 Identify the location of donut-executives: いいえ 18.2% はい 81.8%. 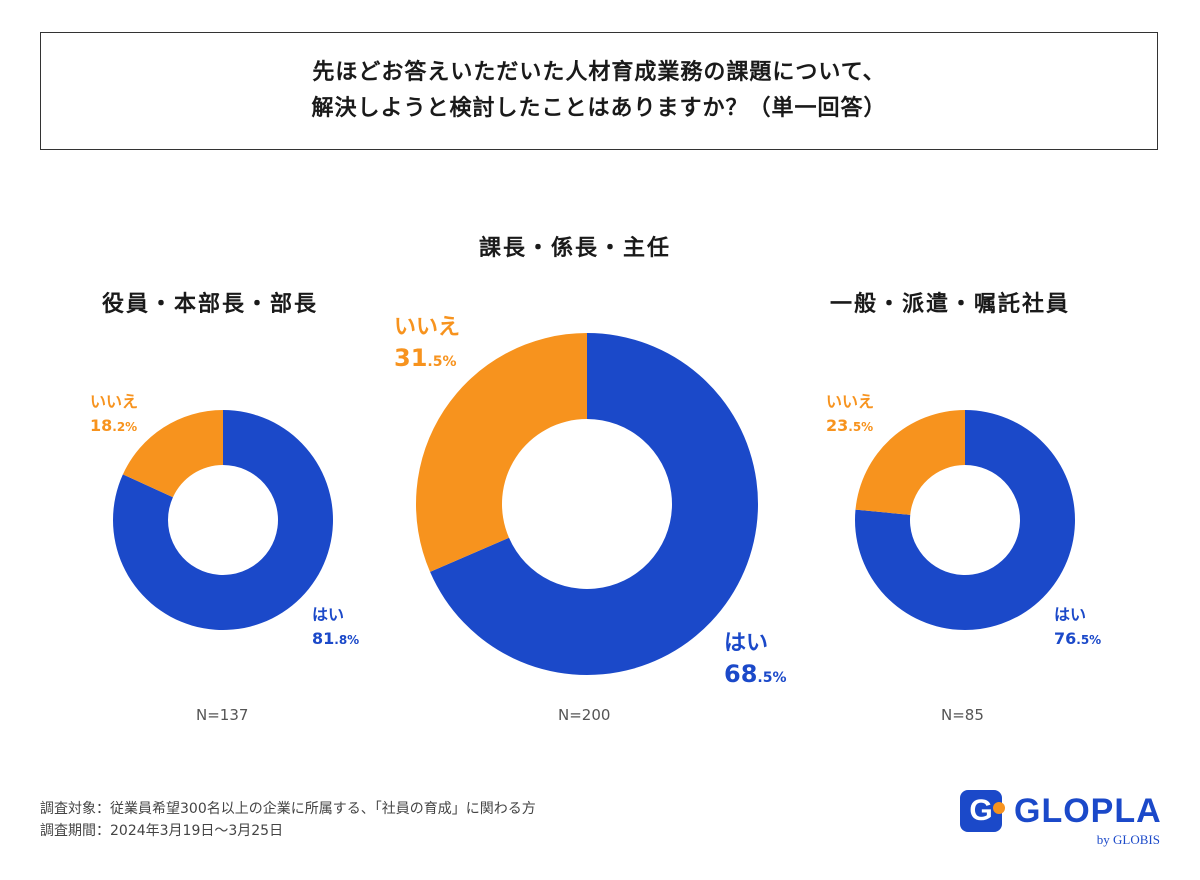
(224, 520).